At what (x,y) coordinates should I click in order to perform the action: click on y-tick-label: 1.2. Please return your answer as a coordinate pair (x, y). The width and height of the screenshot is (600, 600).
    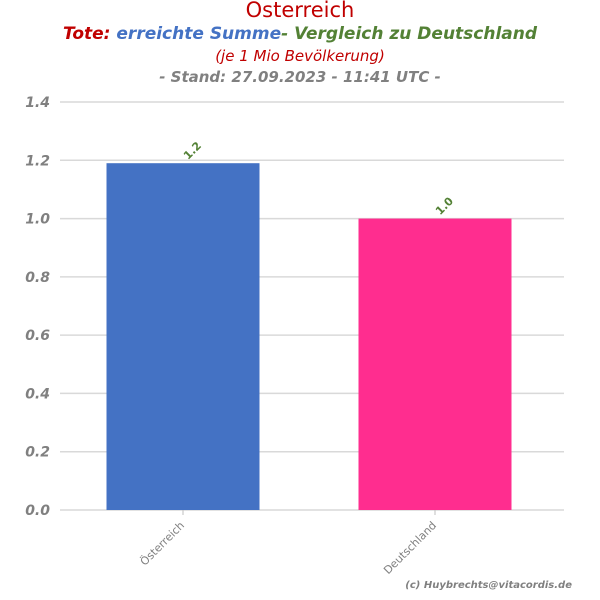
    Looking at the image, I should click on (37, 161).